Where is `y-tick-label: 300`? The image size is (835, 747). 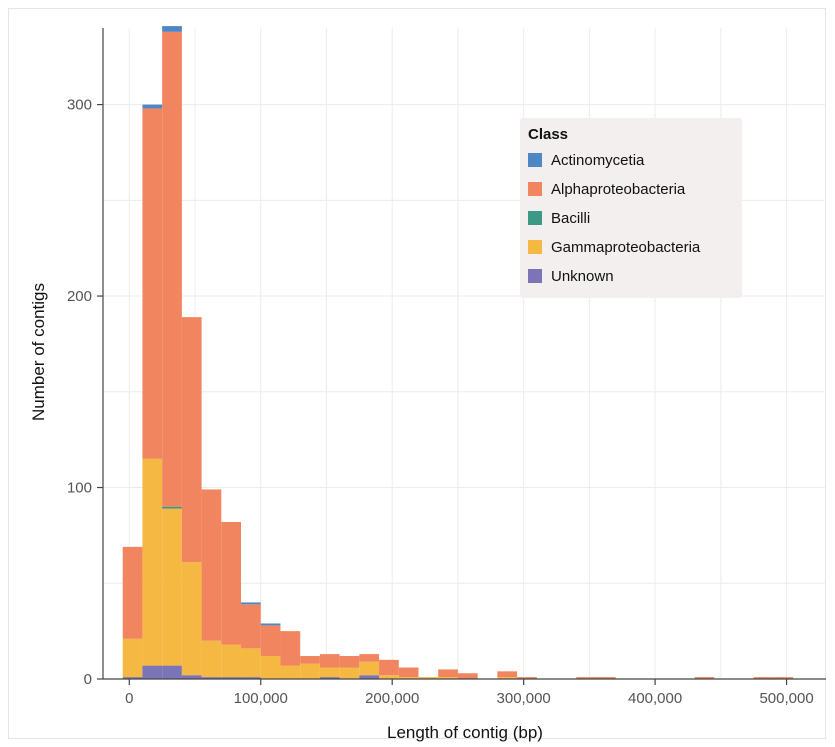
y-tick-label: 300 is located at coordinates (79, 105).